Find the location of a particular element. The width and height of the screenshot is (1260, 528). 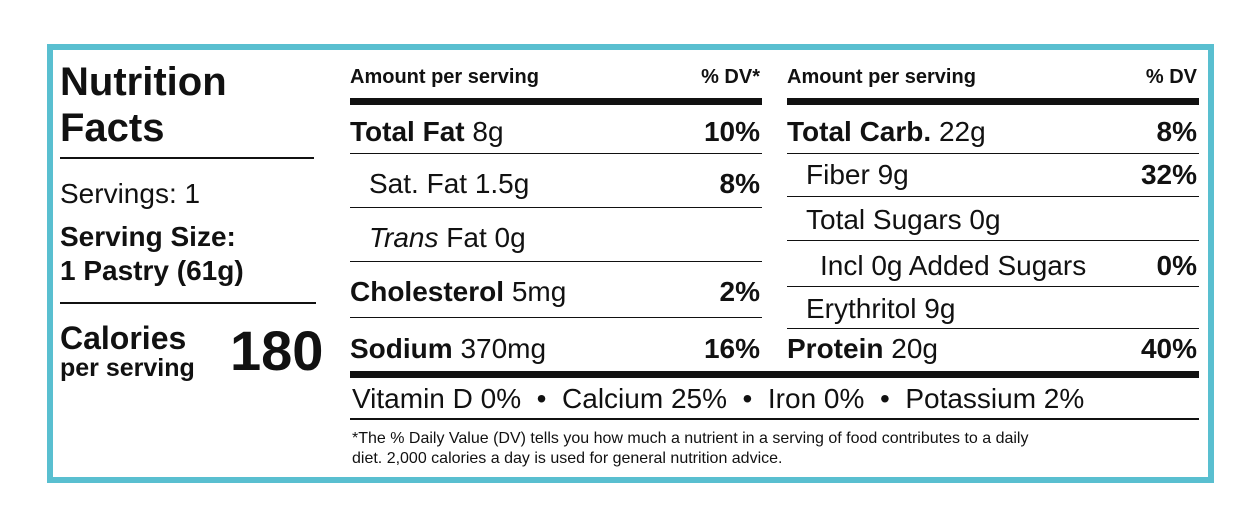

nutrient-trans-fat: Trans Fat 0g is located at coordinates (447, 237).